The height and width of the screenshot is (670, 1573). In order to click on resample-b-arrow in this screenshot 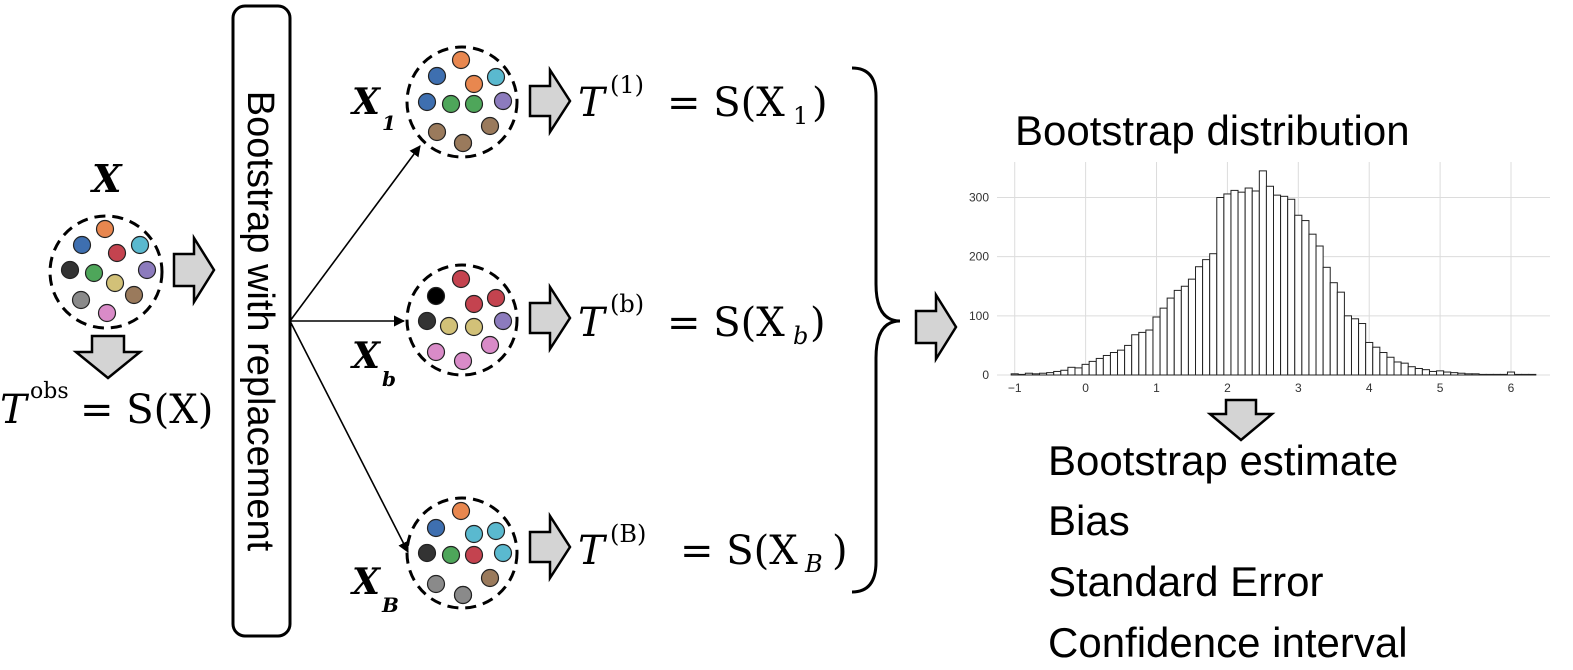, I will do `click(550, 318)`.